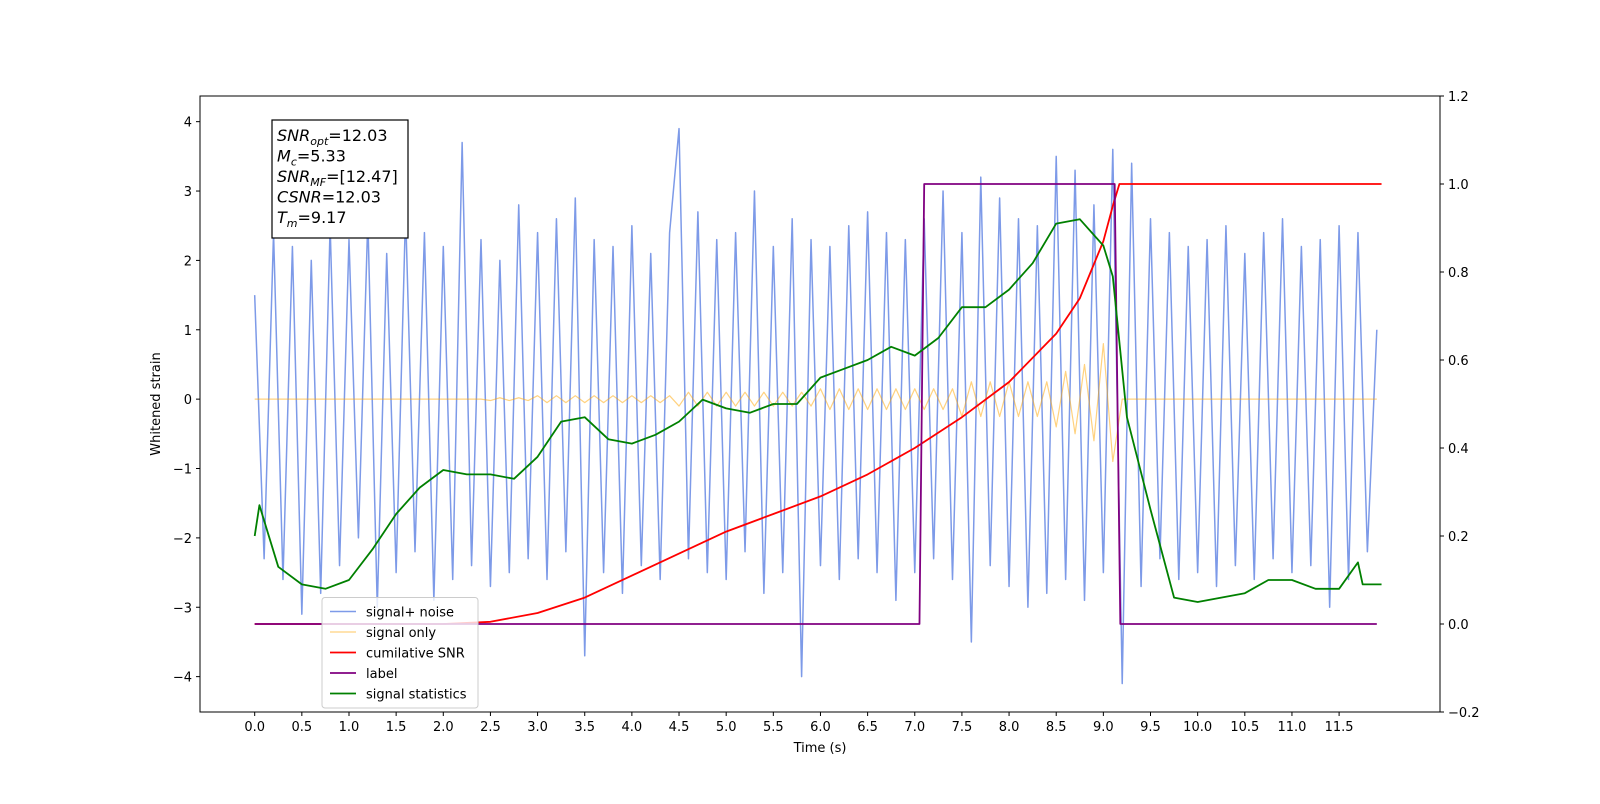  I want to click on annotation-subscript: c, so click(294, 162).